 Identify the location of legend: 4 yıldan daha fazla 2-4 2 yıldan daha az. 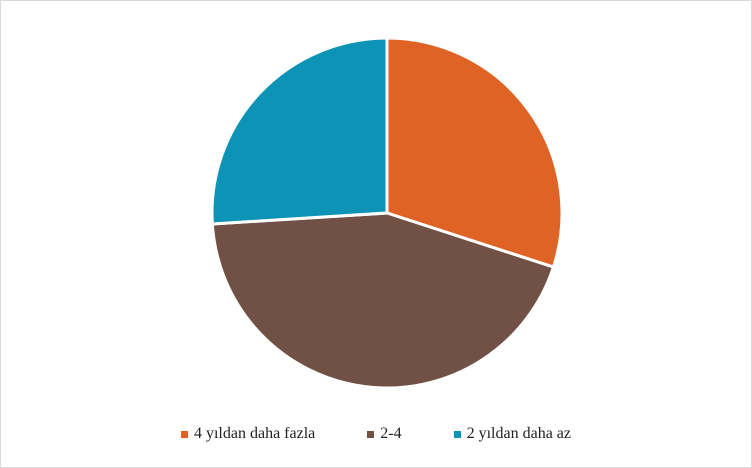
(376, 434).